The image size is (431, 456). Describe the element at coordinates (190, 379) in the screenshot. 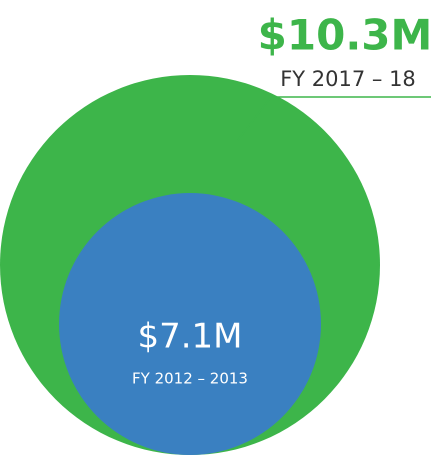

I see `category-label: FY 2012 – 2013` at that location.